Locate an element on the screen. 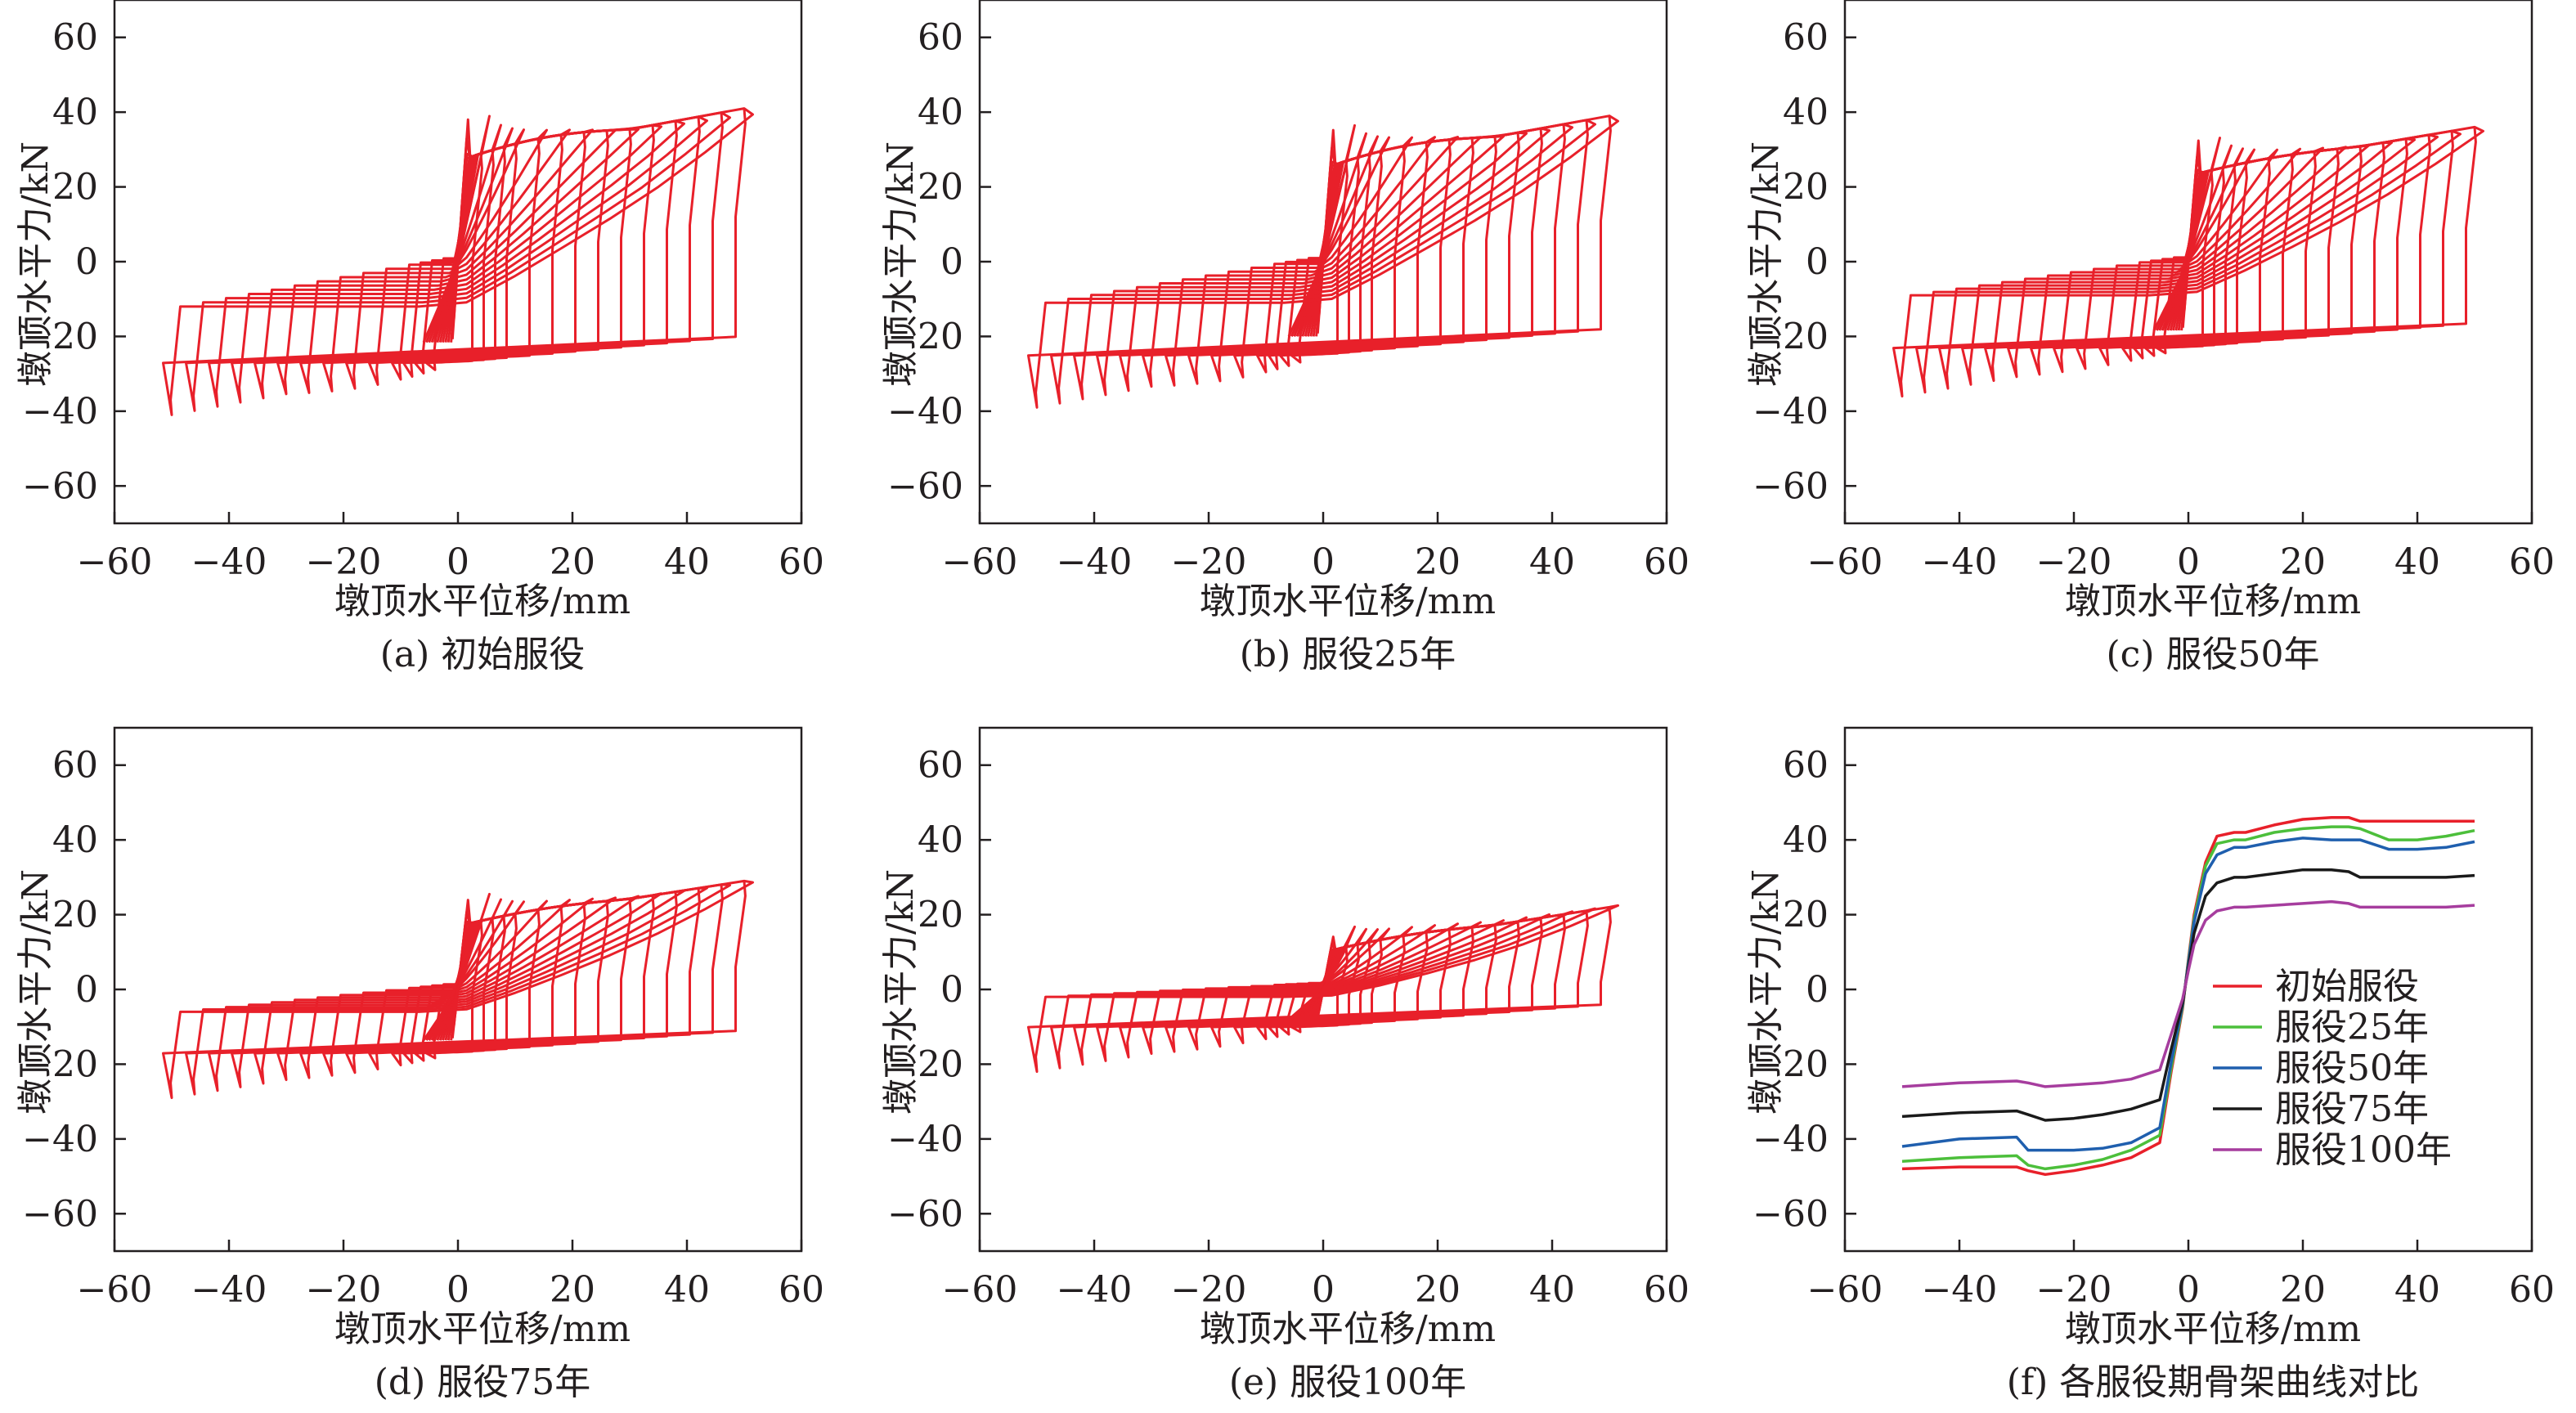 The width and height of the screenshot is (2576, 1413). legend-label: 初始服役 is located at coordinates (2347, 987).